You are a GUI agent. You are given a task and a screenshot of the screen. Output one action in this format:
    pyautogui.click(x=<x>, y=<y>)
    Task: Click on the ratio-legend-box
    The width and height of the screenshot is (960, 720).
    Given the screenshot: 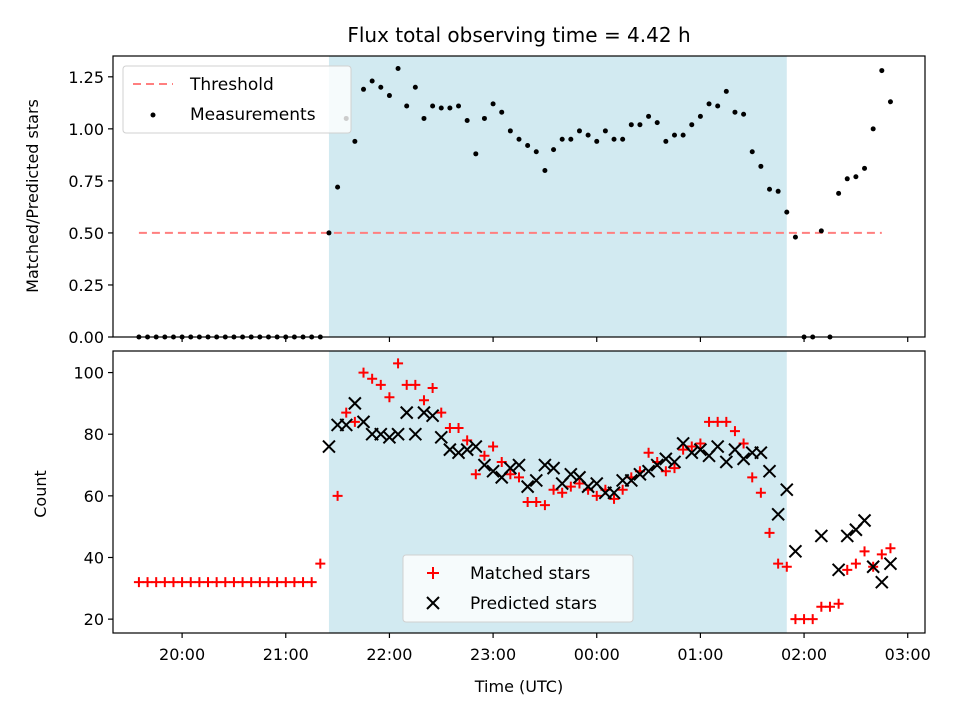 What is the action you would take?
    pyautogui.click(x=237, y=99)
    